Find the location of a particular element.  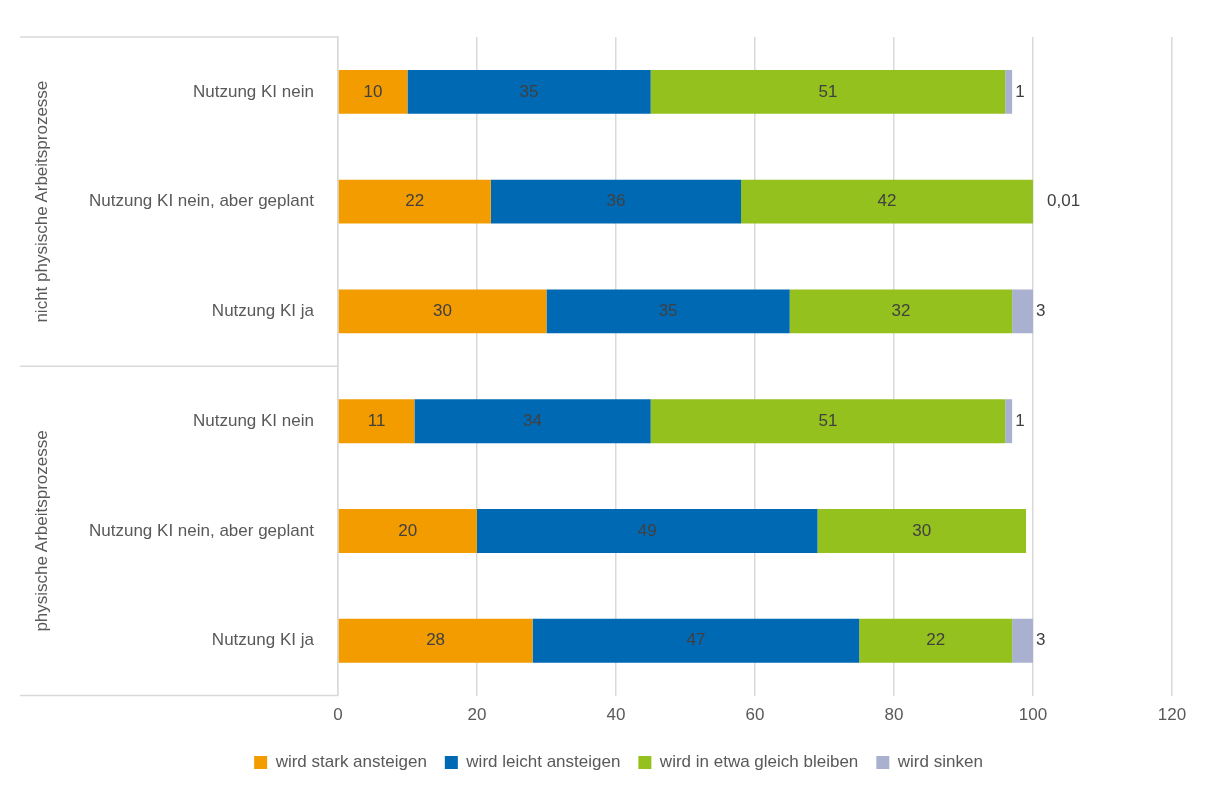

data-label: 28 is located at coordinates (436, 640).